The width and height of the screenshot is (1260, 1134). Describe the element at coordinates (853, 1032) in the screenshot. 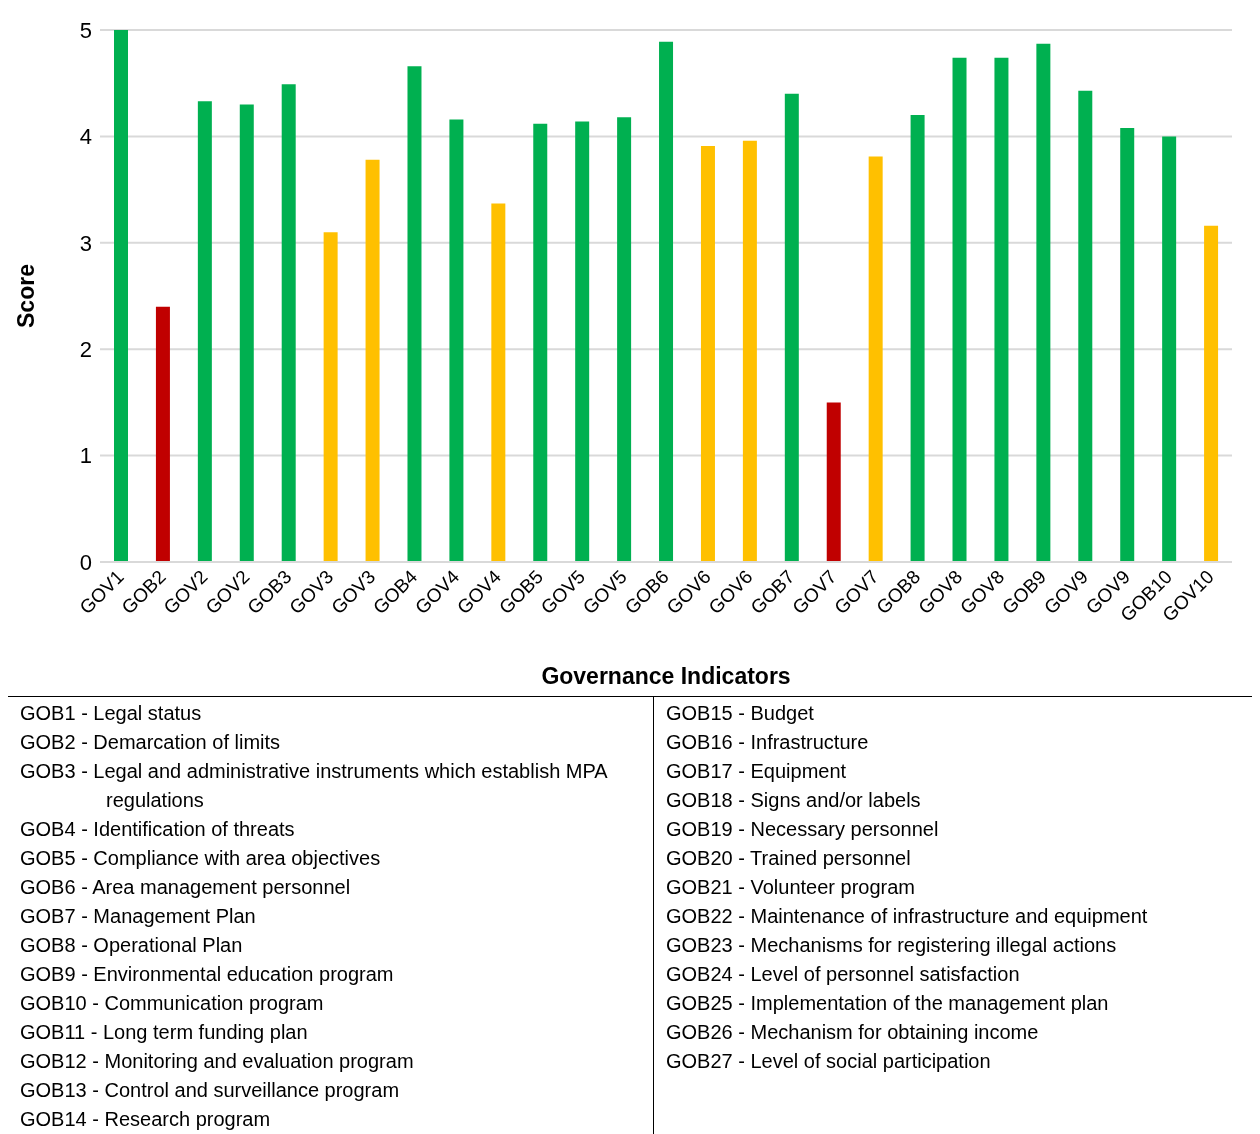

I see `text: GOB26 - Mechanism for obtaining income` at that location.